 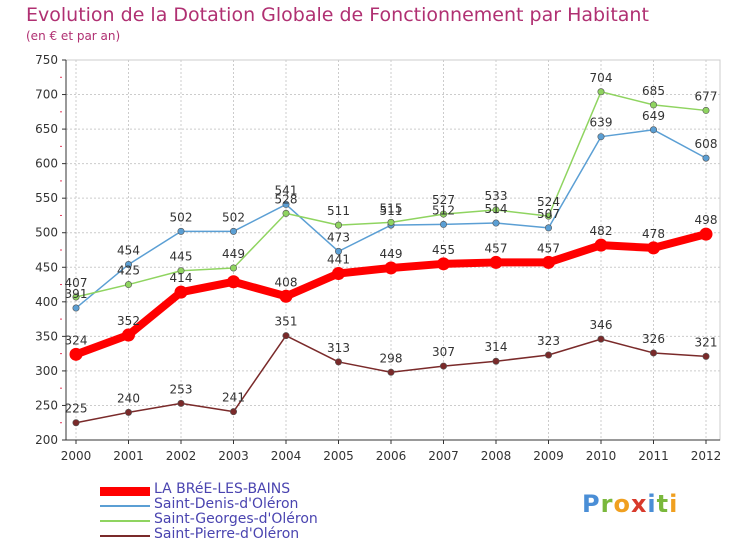 I want to click on legend-label: Saint-Pierre-d'Oléron, so click(x=227, y=534).